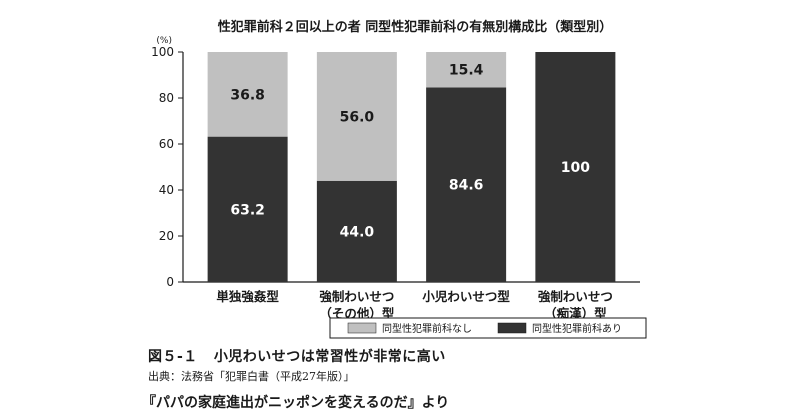 This screenshot has height=419, width=800. I want to click on y-tick-label: 20, so click(166, 236).